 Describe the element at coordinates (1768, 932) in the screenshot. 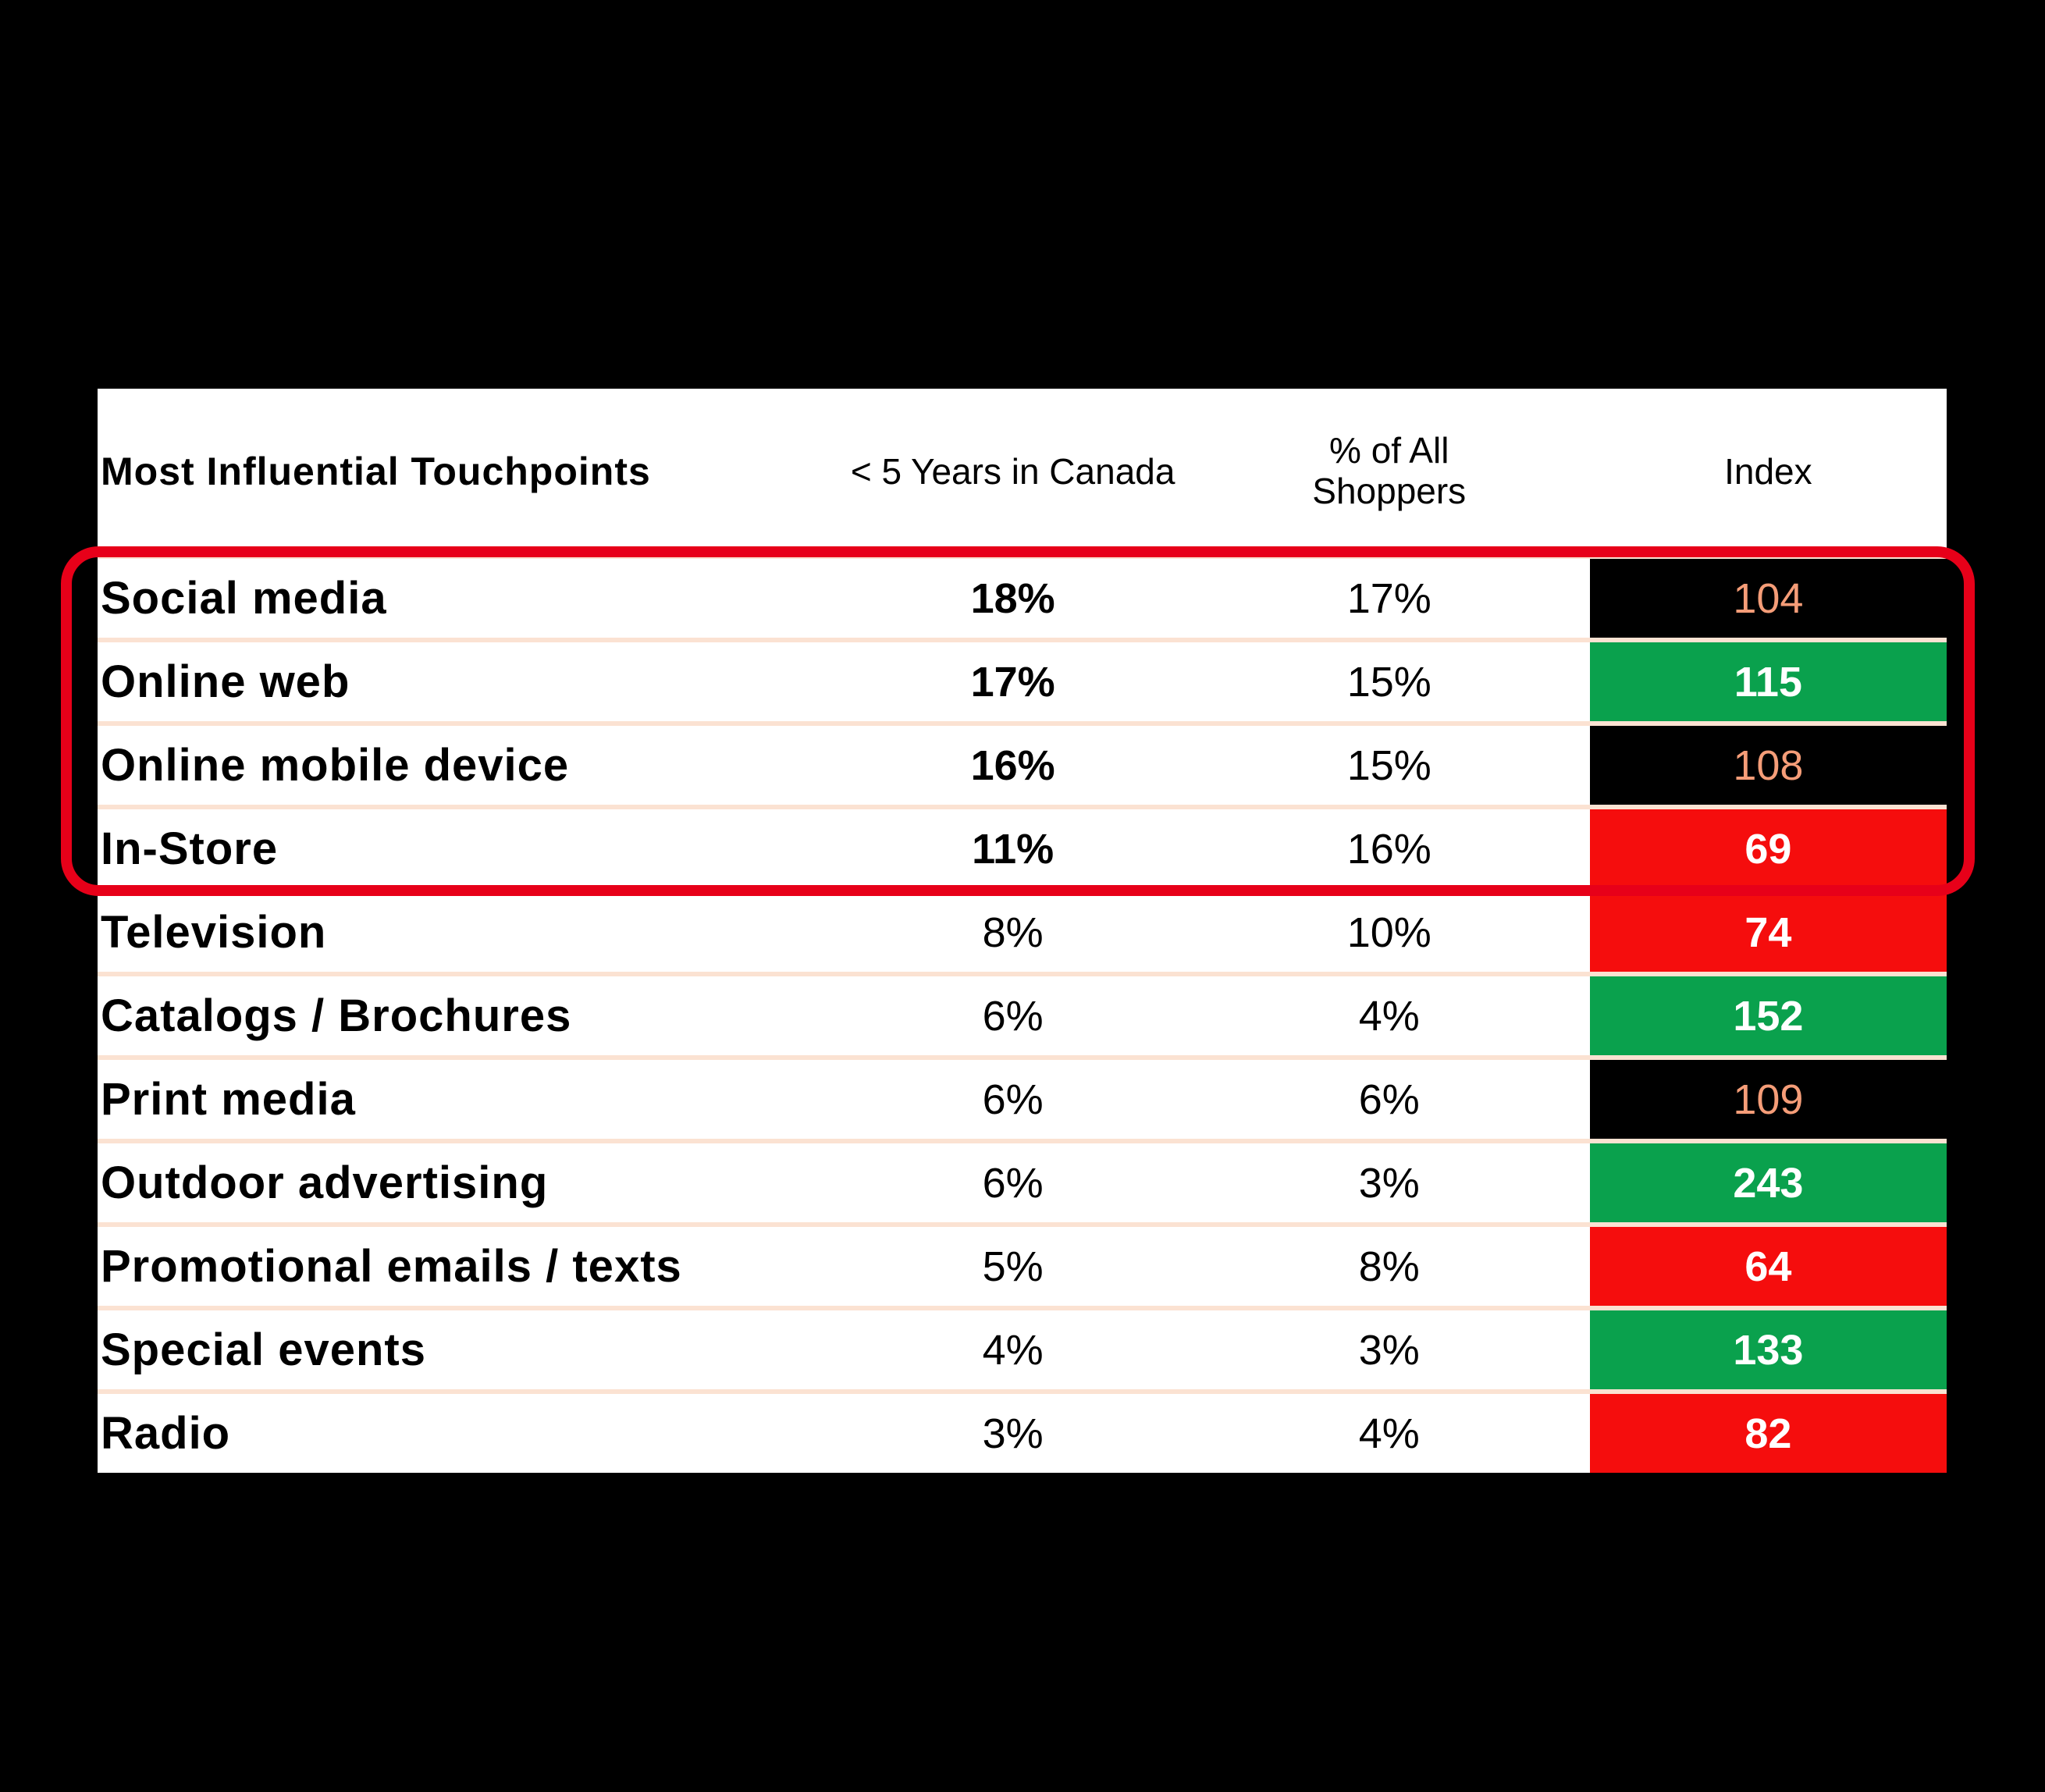

I see `index-value-cell: 74` at that location.